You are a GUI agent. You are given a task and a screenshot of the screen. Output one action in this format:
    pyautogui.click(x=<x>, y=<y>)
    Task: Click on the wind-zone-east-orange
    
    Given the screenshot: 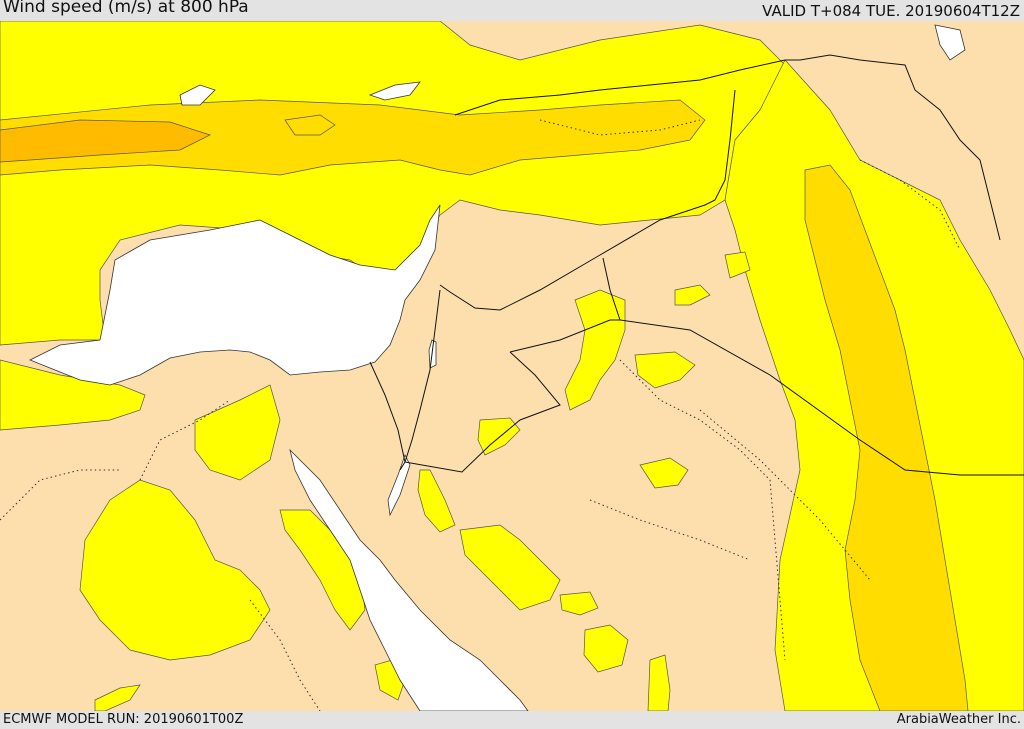 What is the action you would take?
    pyautogui.click(x=886, y=437)
    